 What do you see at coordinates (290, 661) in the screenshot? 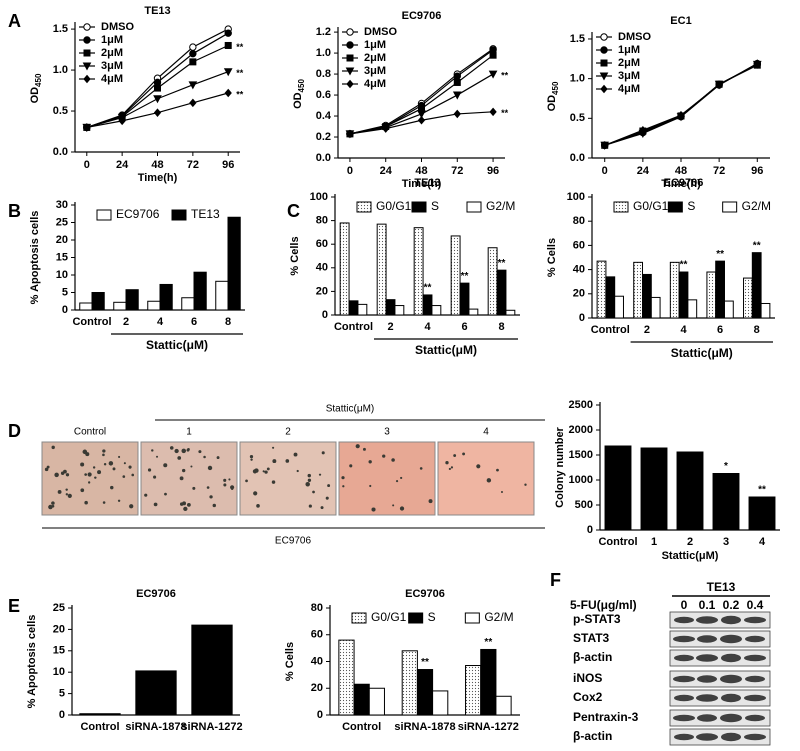
I see `y-label-main: % Cells` at bounding box center [290, 661].